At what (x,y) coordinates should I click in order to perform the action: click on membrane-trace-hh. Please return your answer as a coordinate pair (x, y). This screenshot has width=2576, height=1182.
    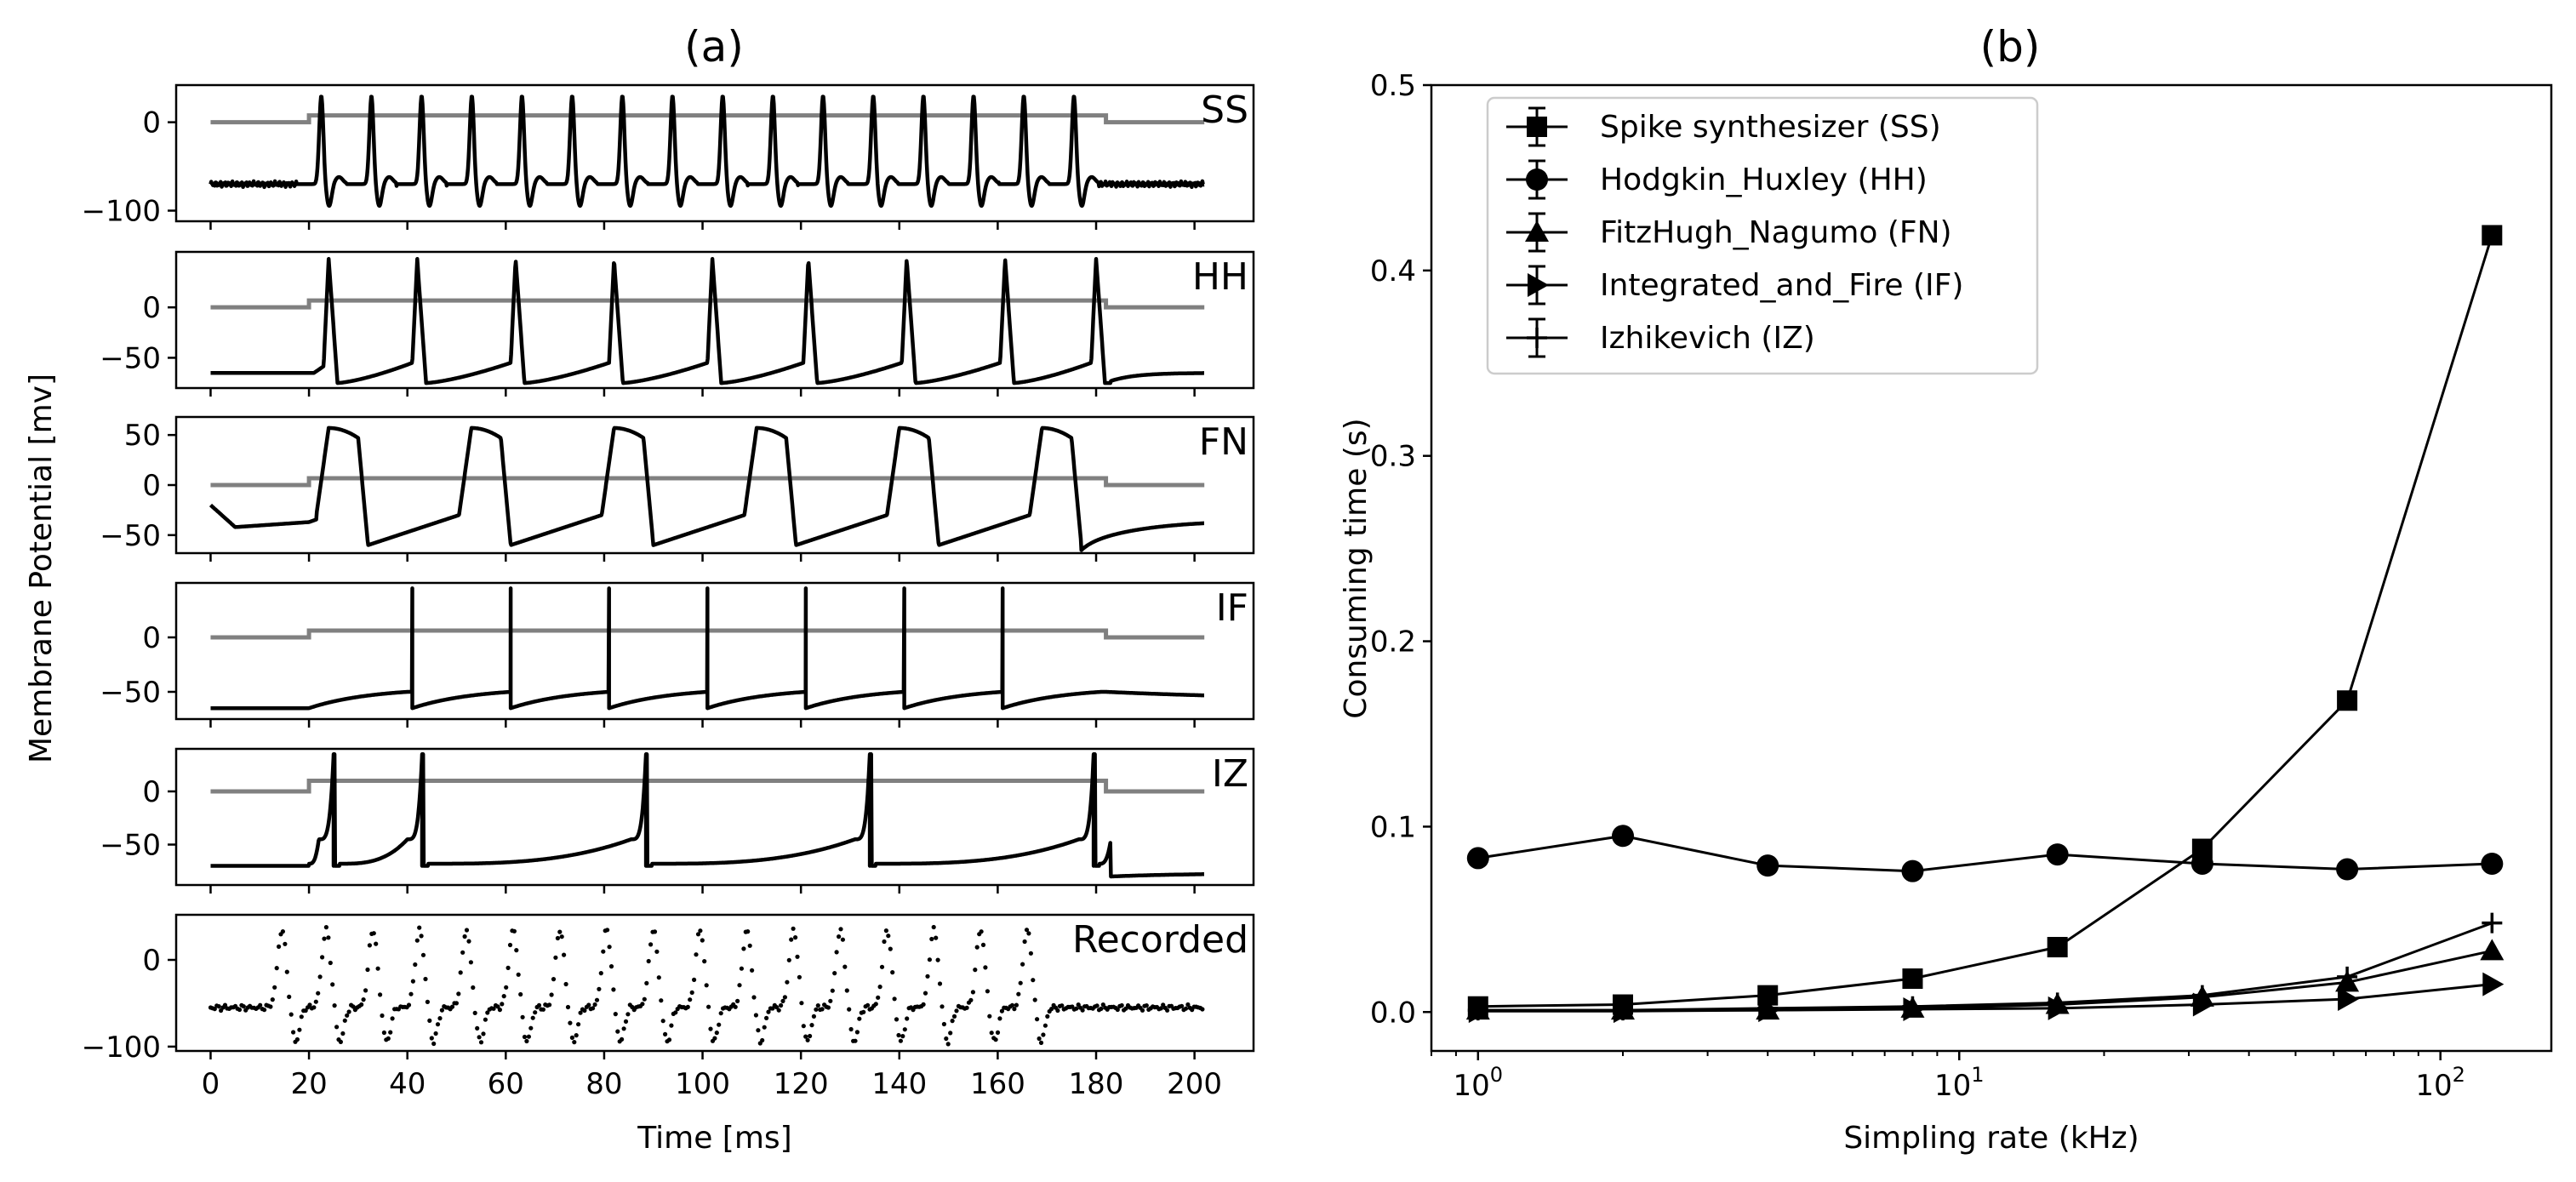
    Looking at the image, I should click on (707, 321).